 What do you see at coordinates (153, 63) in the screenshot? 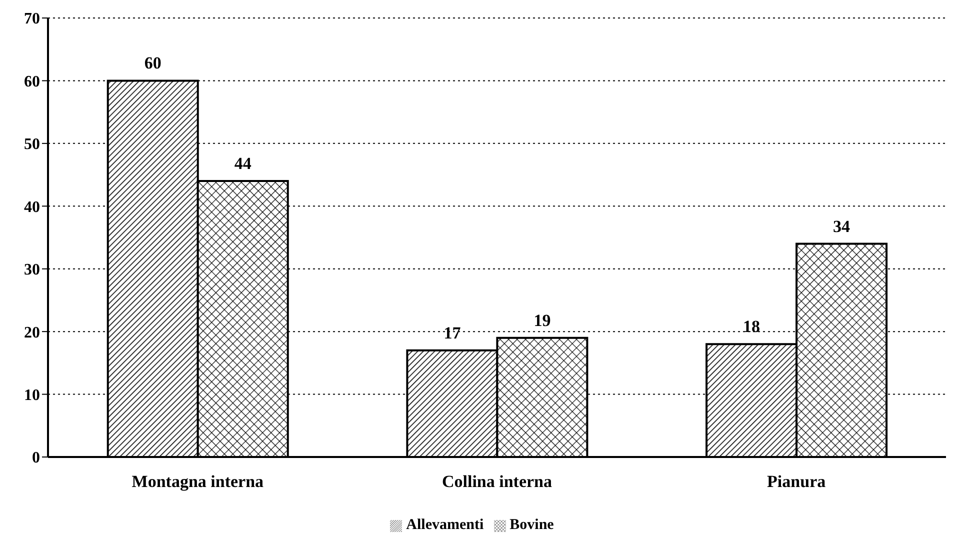
I see `data-label: 60` at bounding box center [153, 63].